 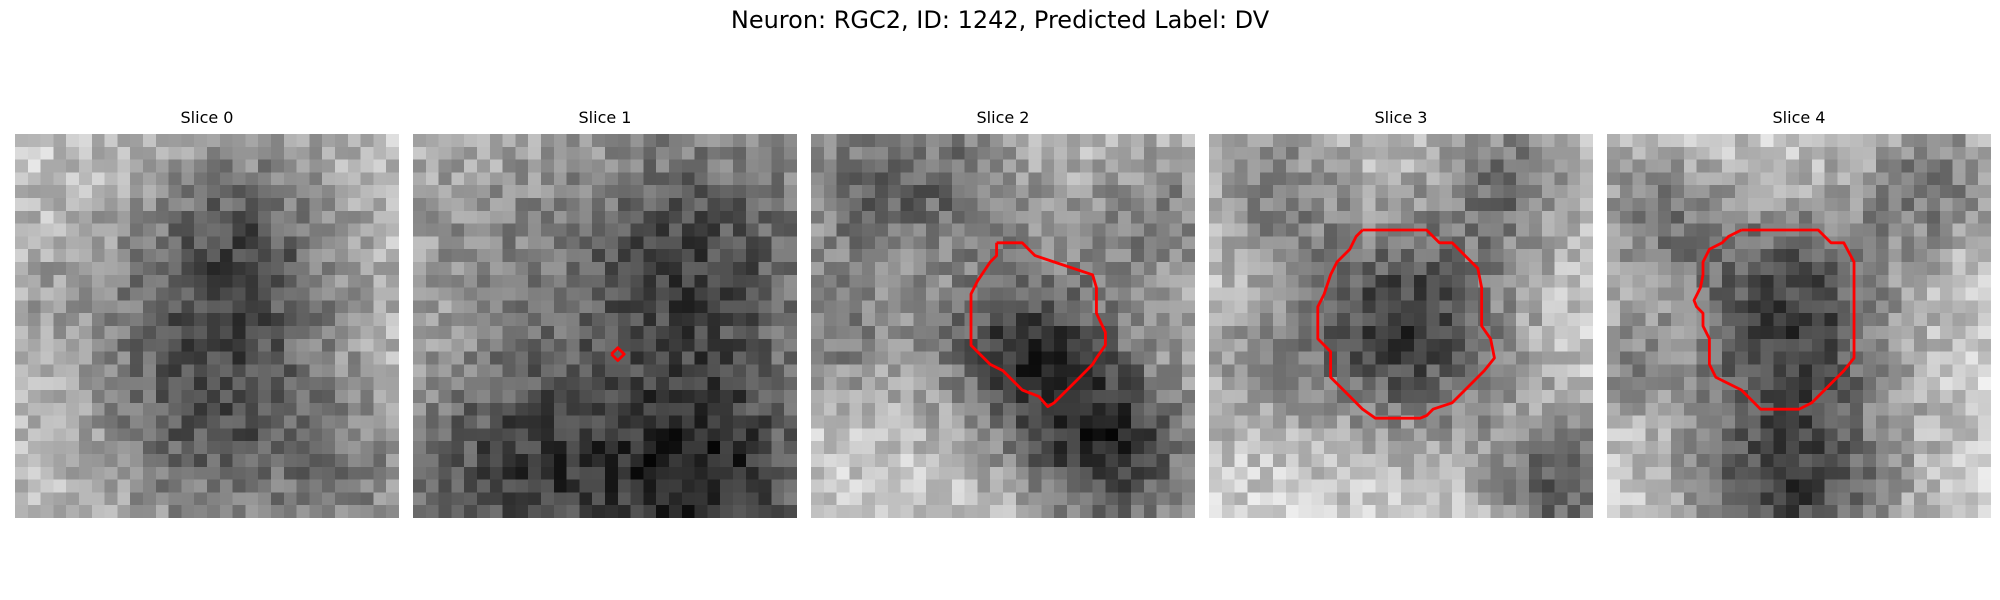 What do you see at coordinates (1799, 117) in the screenshot?
I see `slice-title: Slice 4` at bounding box center [1799, 117].